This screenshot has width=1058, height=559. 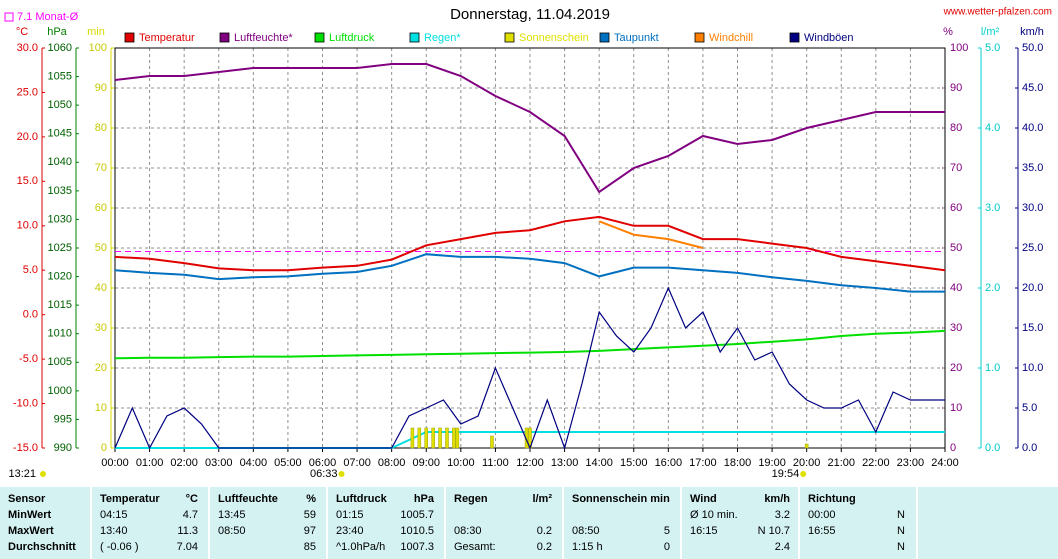 What do you see at coordinates (357, 463) in the screenshot?
I see `x-tick-label: 07:00` at bounding box center [357, 463].